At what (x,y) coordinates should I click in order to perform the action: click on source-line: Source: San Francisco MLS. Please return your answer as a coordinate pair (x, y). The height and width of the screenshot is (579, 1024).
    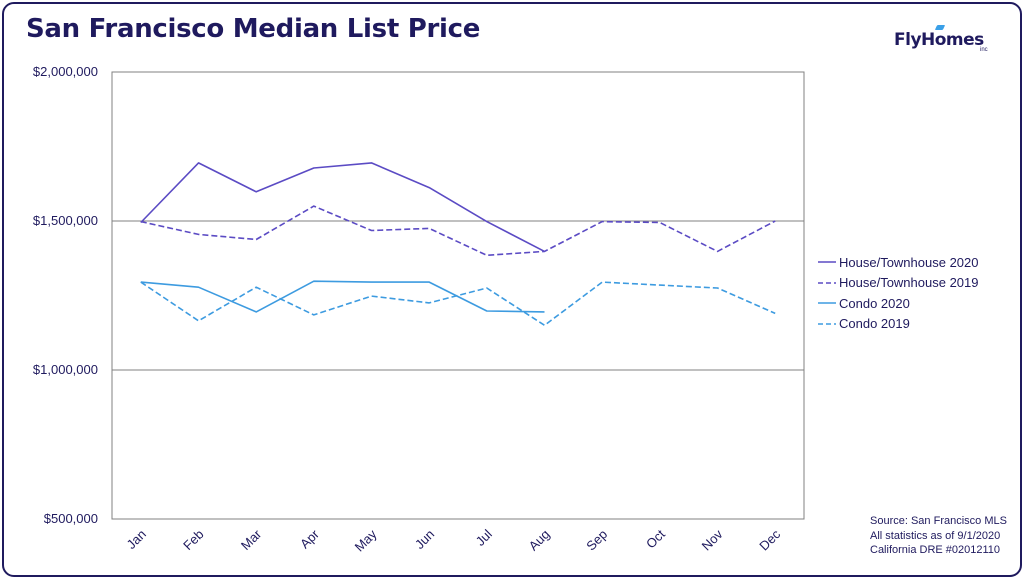
    Looking at the image, I should click on (938, 521).